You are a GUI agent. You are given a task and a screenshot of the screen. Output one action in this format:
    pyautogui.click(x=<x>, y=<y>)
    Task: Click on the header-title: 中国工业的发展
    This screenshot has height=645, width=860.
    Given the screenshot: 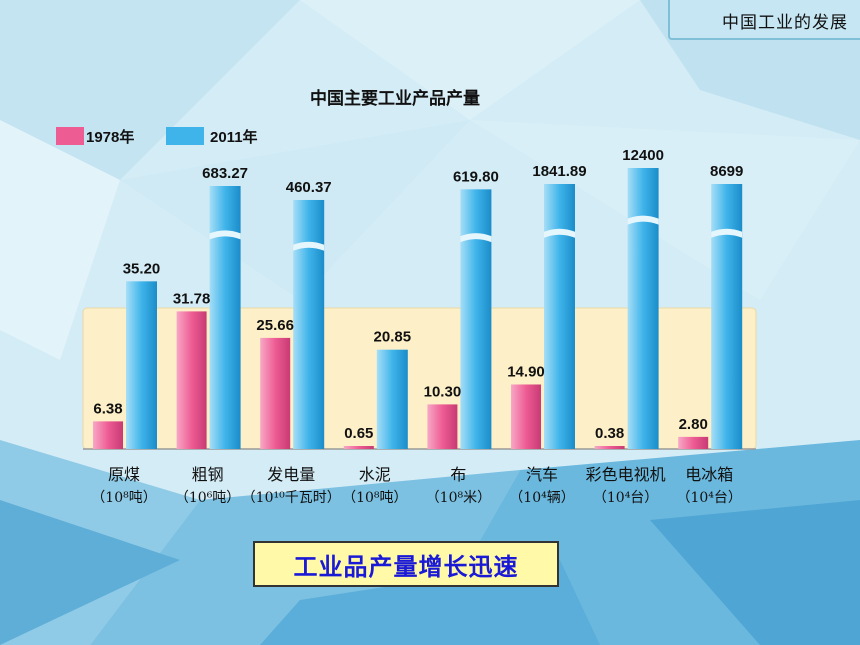 What is the action you would take?
    pyautogui.click(x=785, y=23)
    